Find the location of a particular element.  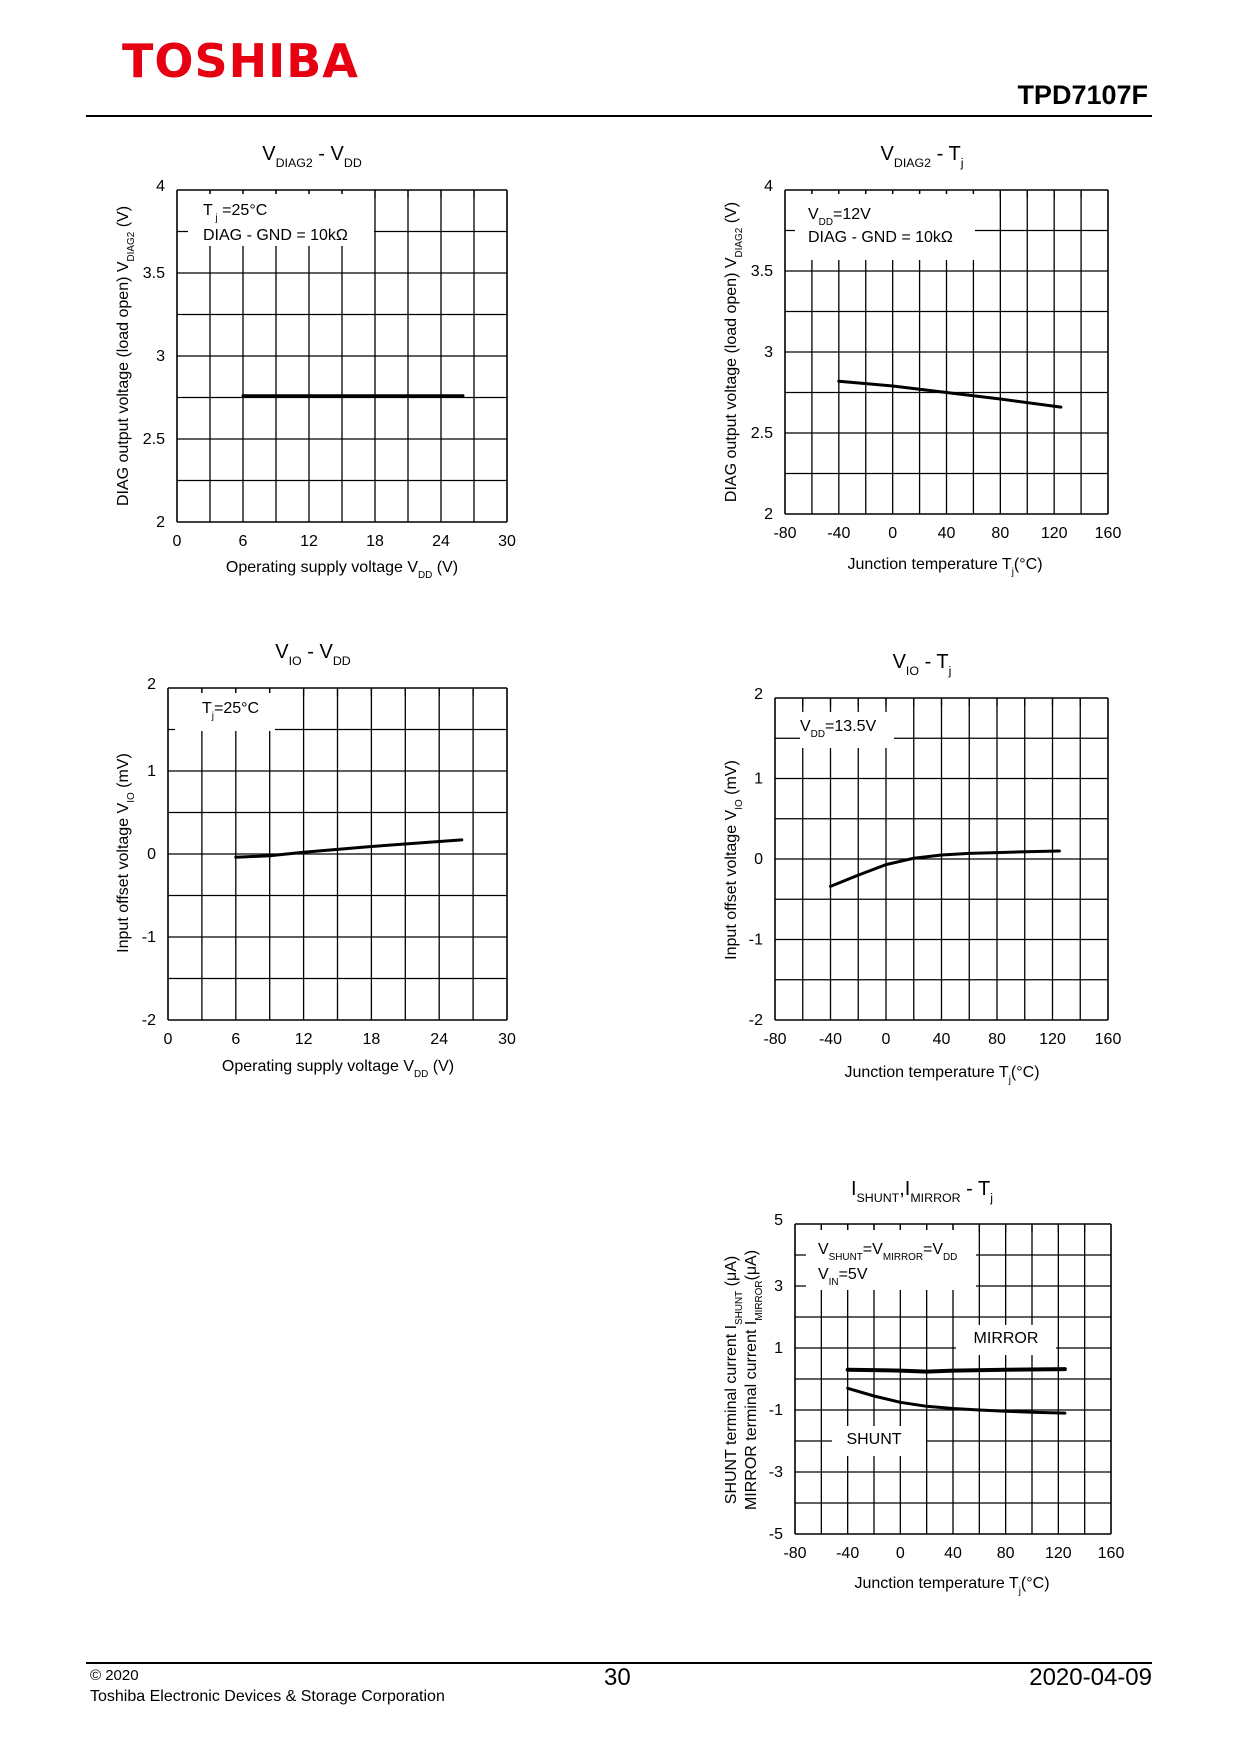

y-tick-label: -3 is located at coordinates (776, 1472).